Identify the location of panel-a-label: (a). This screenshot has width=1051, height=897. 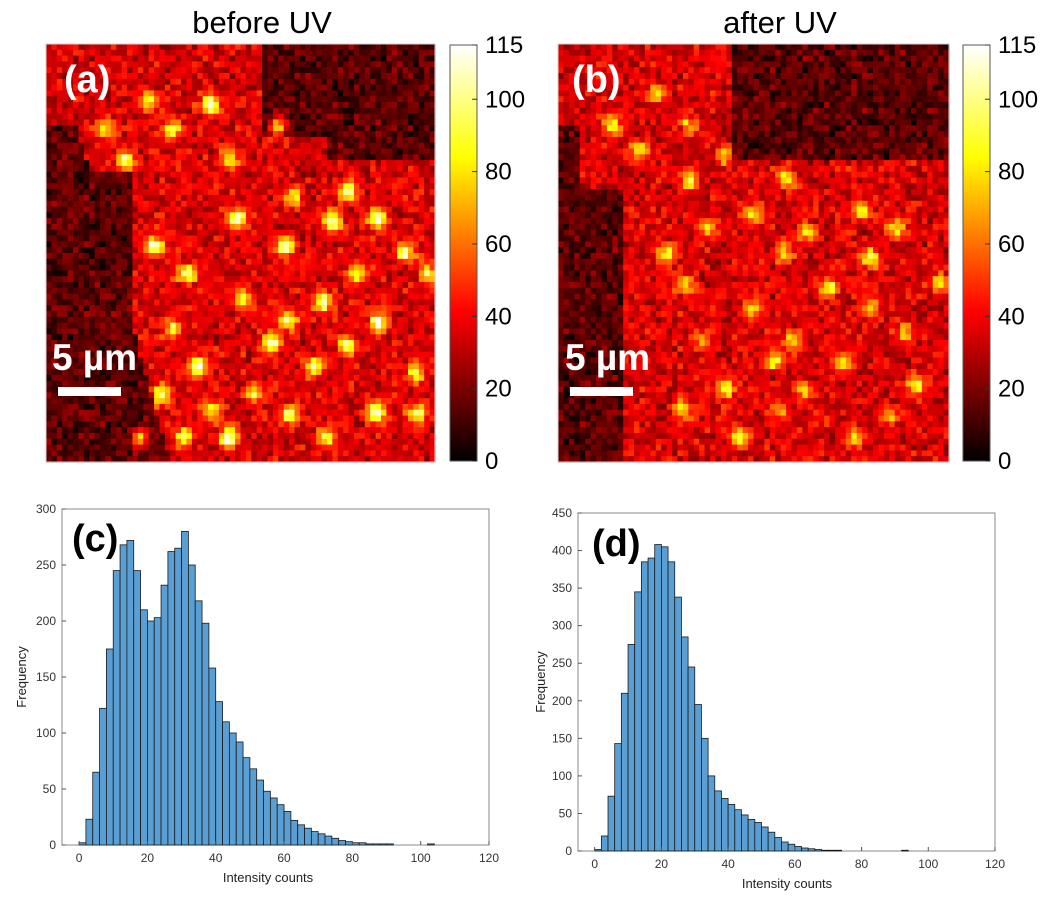
(87, 80).